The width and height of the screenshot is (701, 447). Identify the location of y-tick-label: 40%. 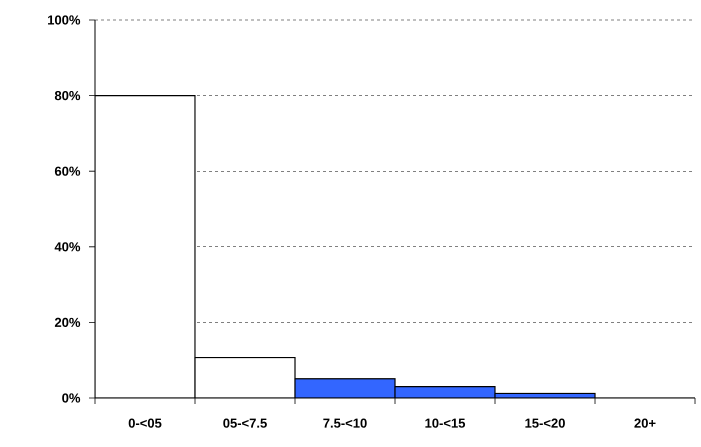
(67, 247).